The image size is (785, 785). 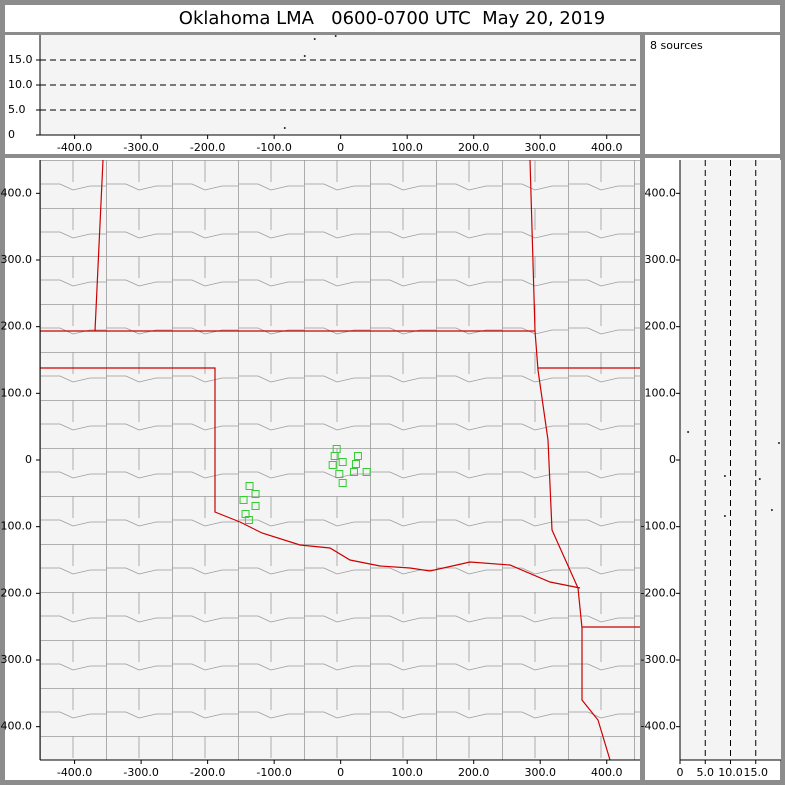 What do you see at coordinates (730, 772) in the screenshot?
I see `x-tick-label: 10.0` at bounding box center [730, 772].